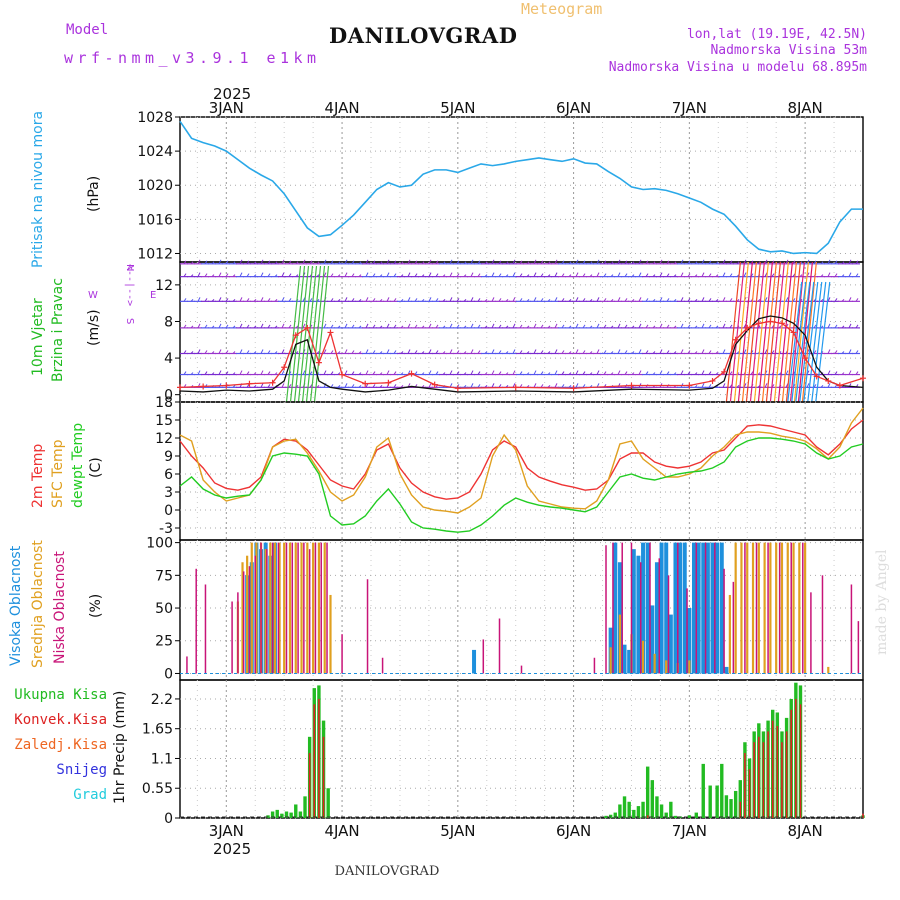  What do you see at coordinates (573, 831) in the screenshot?
I see `day-label-bottom: 6JAN` at bounding box center [573, 831].